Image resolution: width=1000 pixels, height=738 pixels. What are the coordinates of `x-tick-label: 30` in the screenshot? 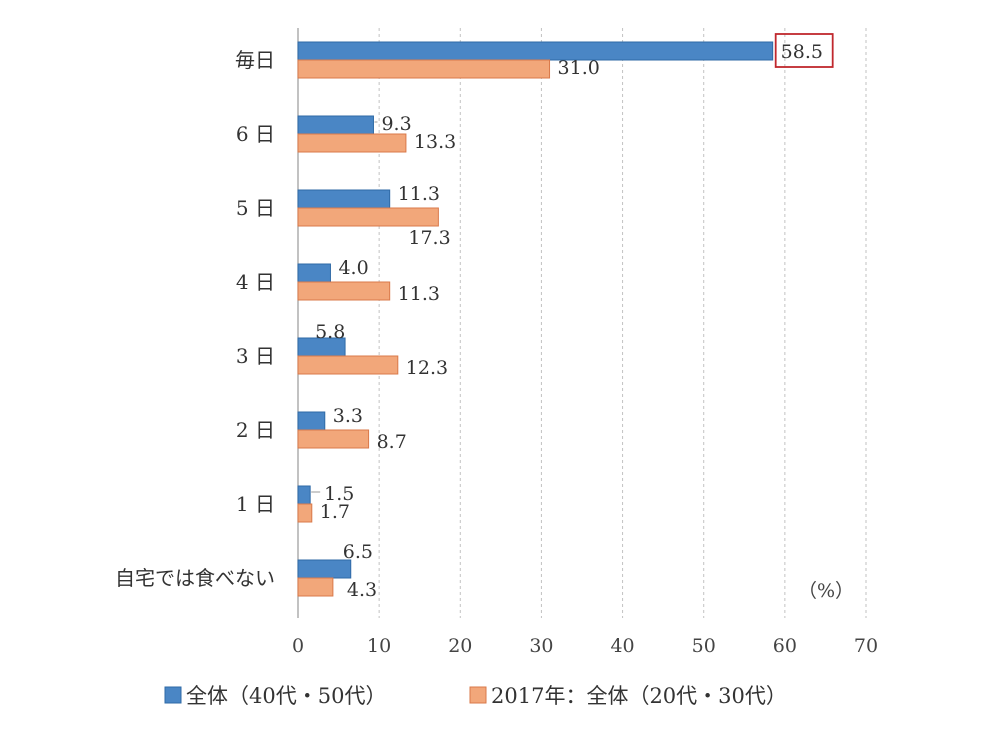 It's located at (541, 646).